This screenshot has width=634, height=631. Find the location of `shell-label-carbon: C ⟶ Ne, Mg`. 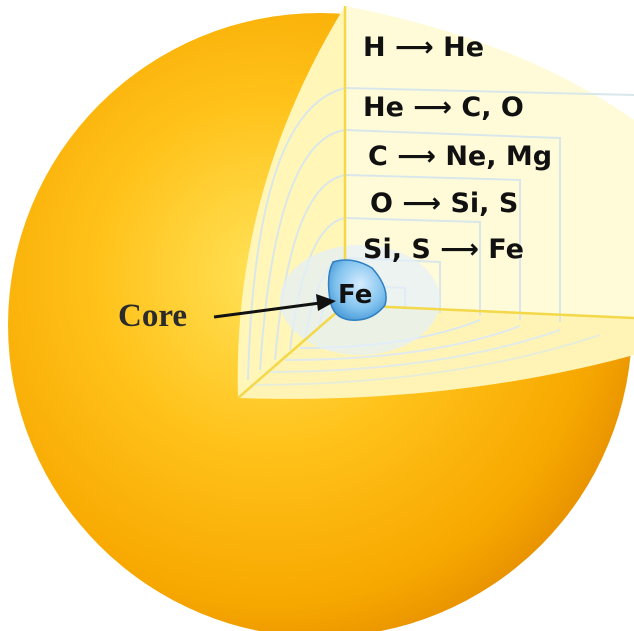

shell-label-carbon: C ⟶ Ne, Mg is located at coordinates (460, 156).